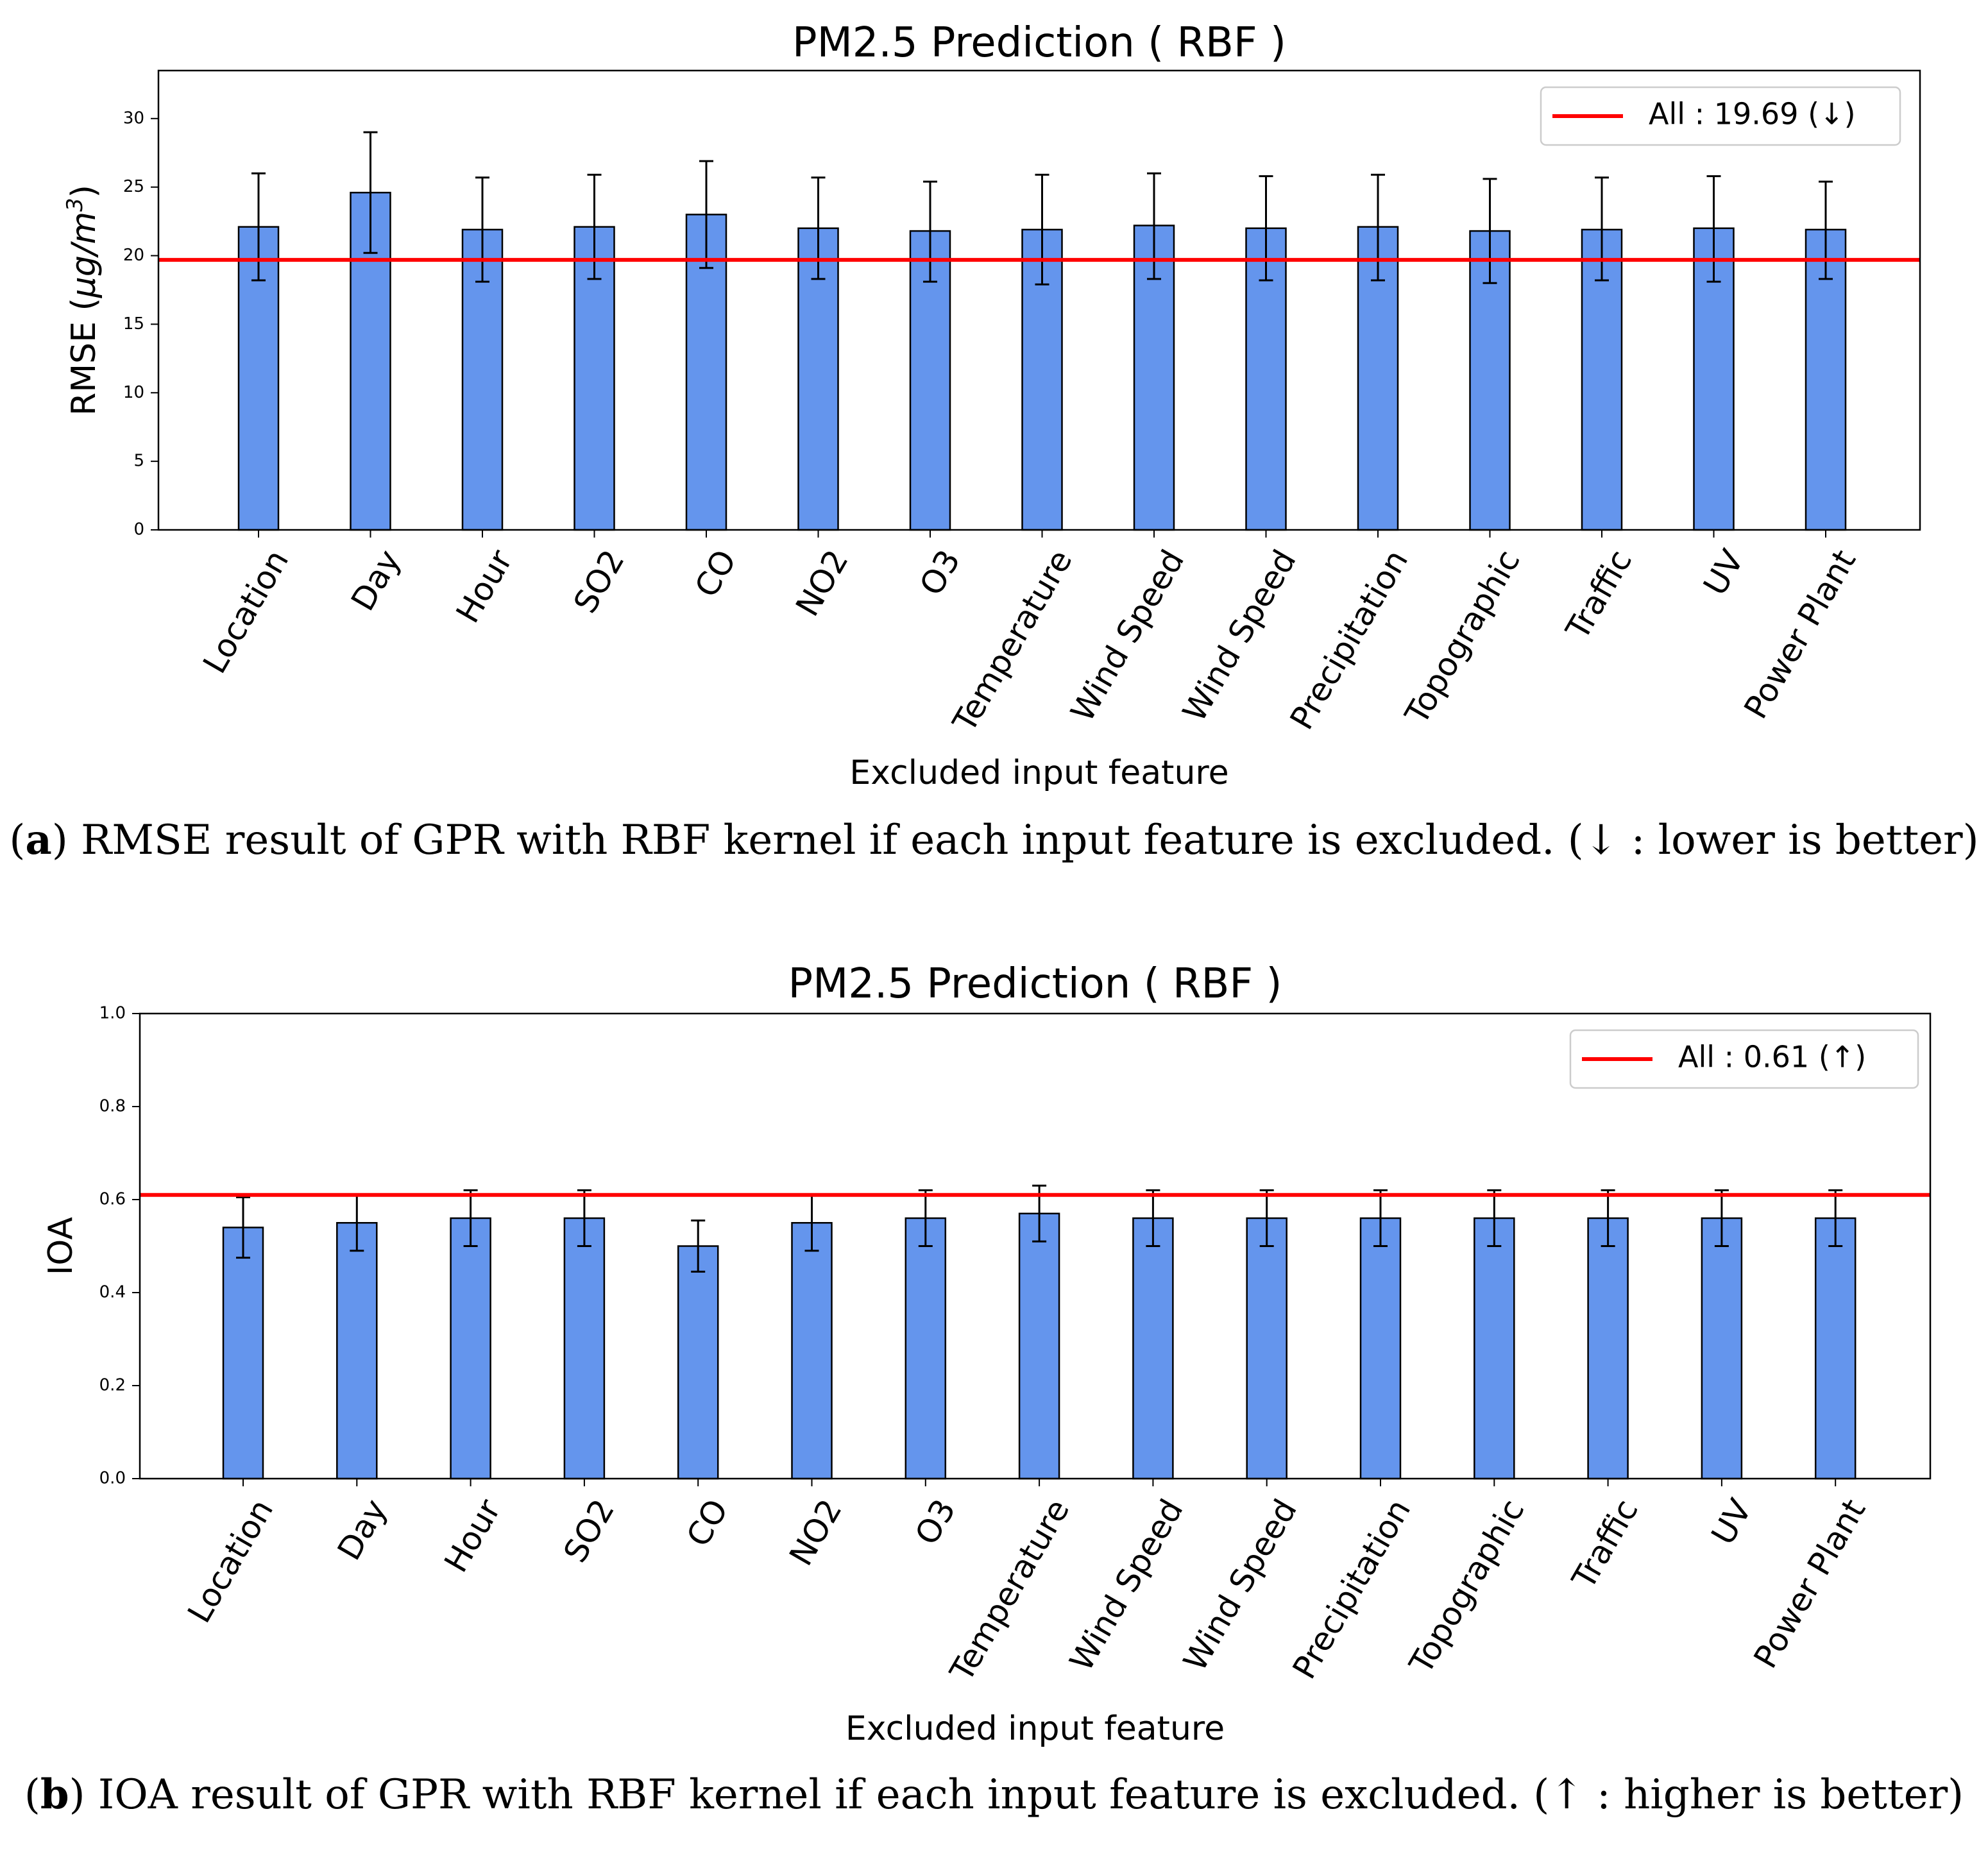 This screenshot has height=1868, width=1988. Describe the element at coordinates (1380, 1349) in the screenshot. I see `bar-precipitation` at that location.